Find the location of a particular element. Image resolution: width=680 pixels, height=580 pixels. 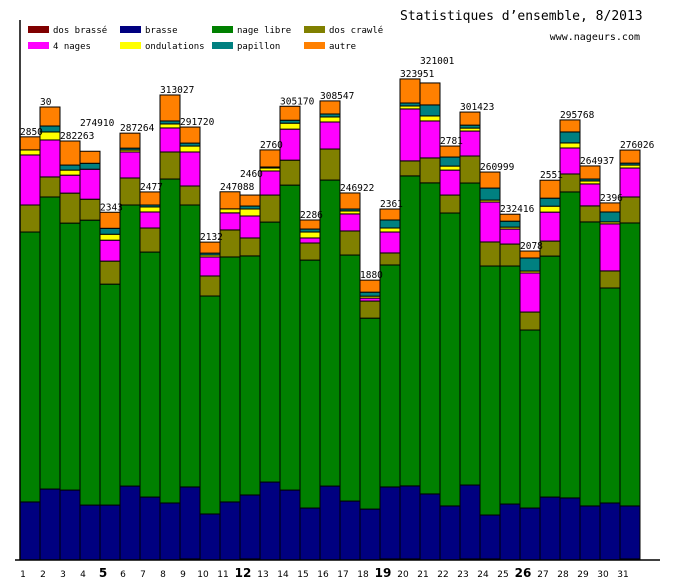

bar-segment-dos-crawlé-day-25 is located at coordinates (510, 255).